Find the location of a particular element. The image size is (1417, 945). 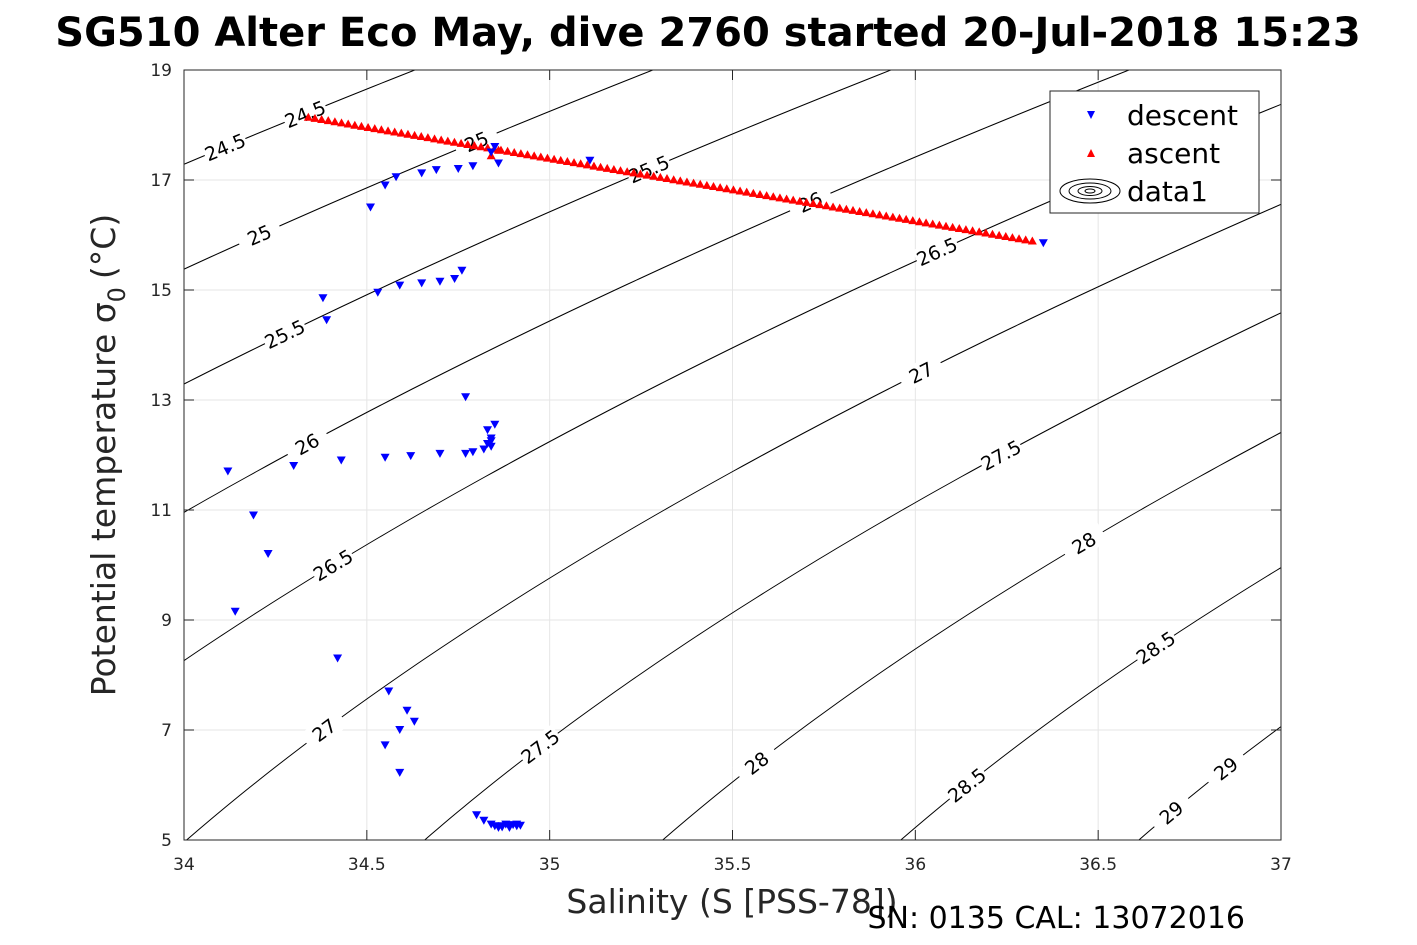

legend-ascent-marker is located at coordinates (1091, 153).